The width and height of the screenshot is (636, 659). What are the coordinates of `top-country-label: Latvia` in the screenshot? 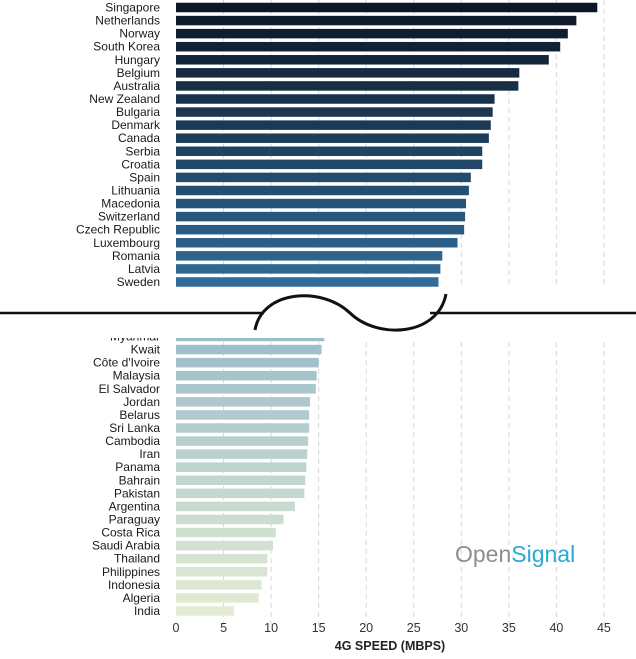 It's located at (144, 269).